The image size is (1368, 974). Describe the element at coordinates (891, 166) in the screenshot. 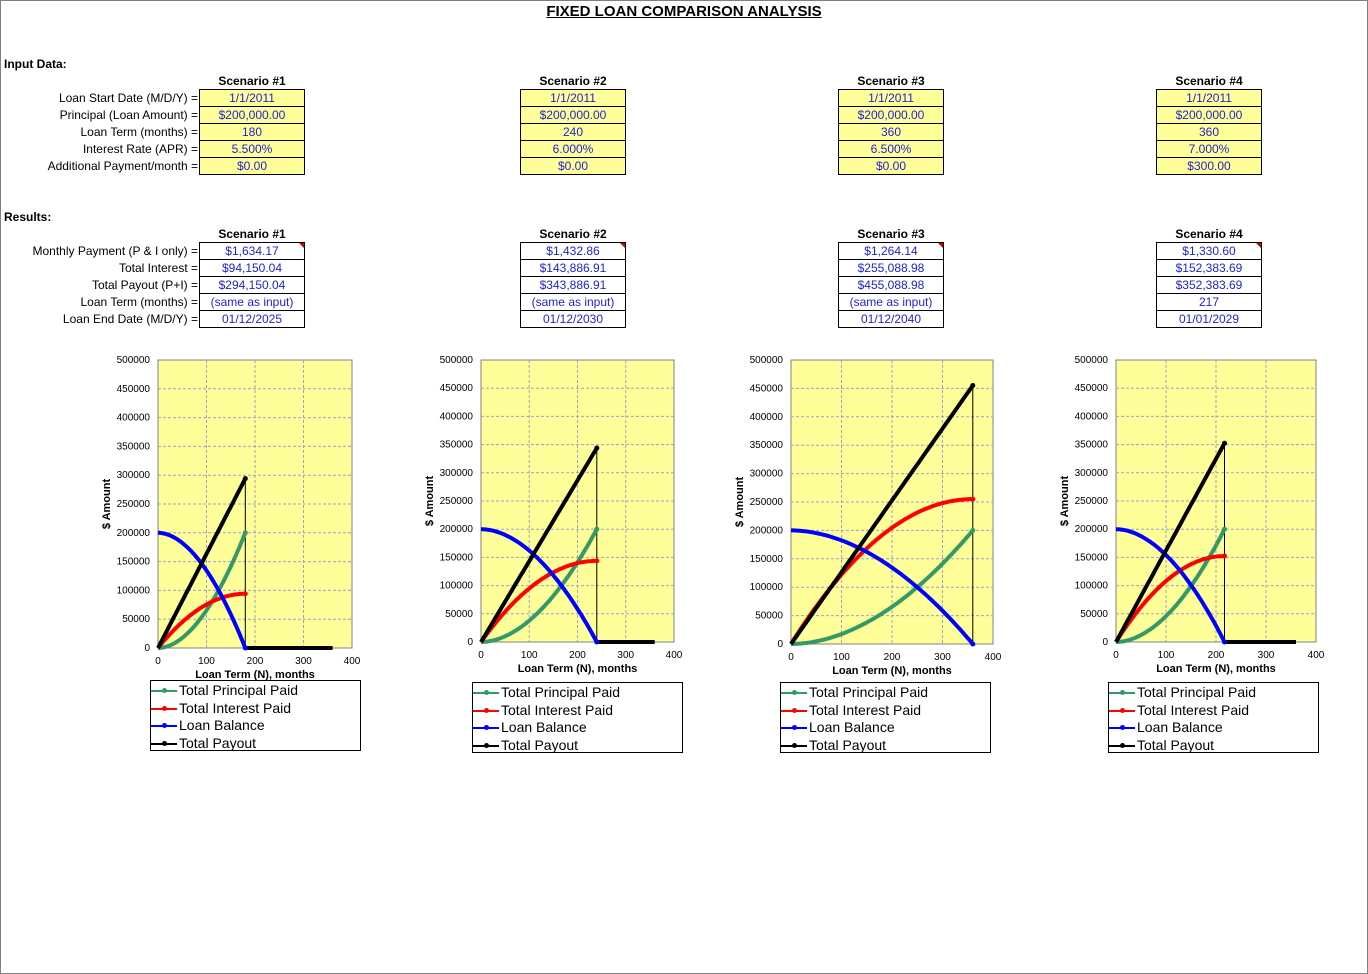

I see `scenario-3-additional-payment-input: $0.00` at that location.